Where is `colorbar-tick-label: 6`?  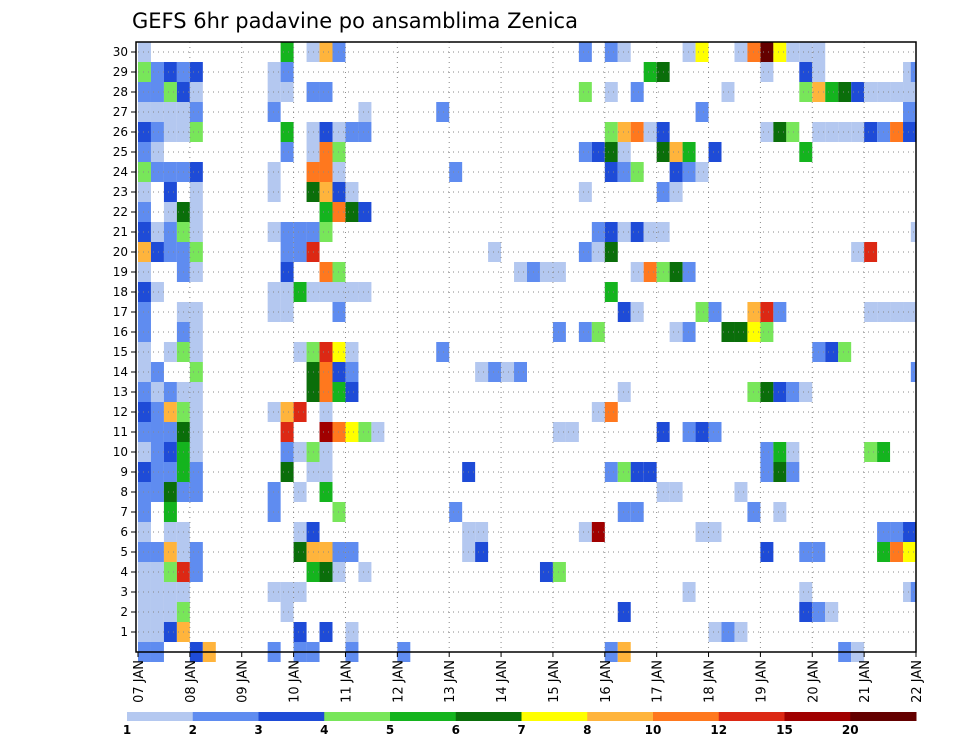 colorbar-tick-label: 6 is located at coordinates (456, 730).